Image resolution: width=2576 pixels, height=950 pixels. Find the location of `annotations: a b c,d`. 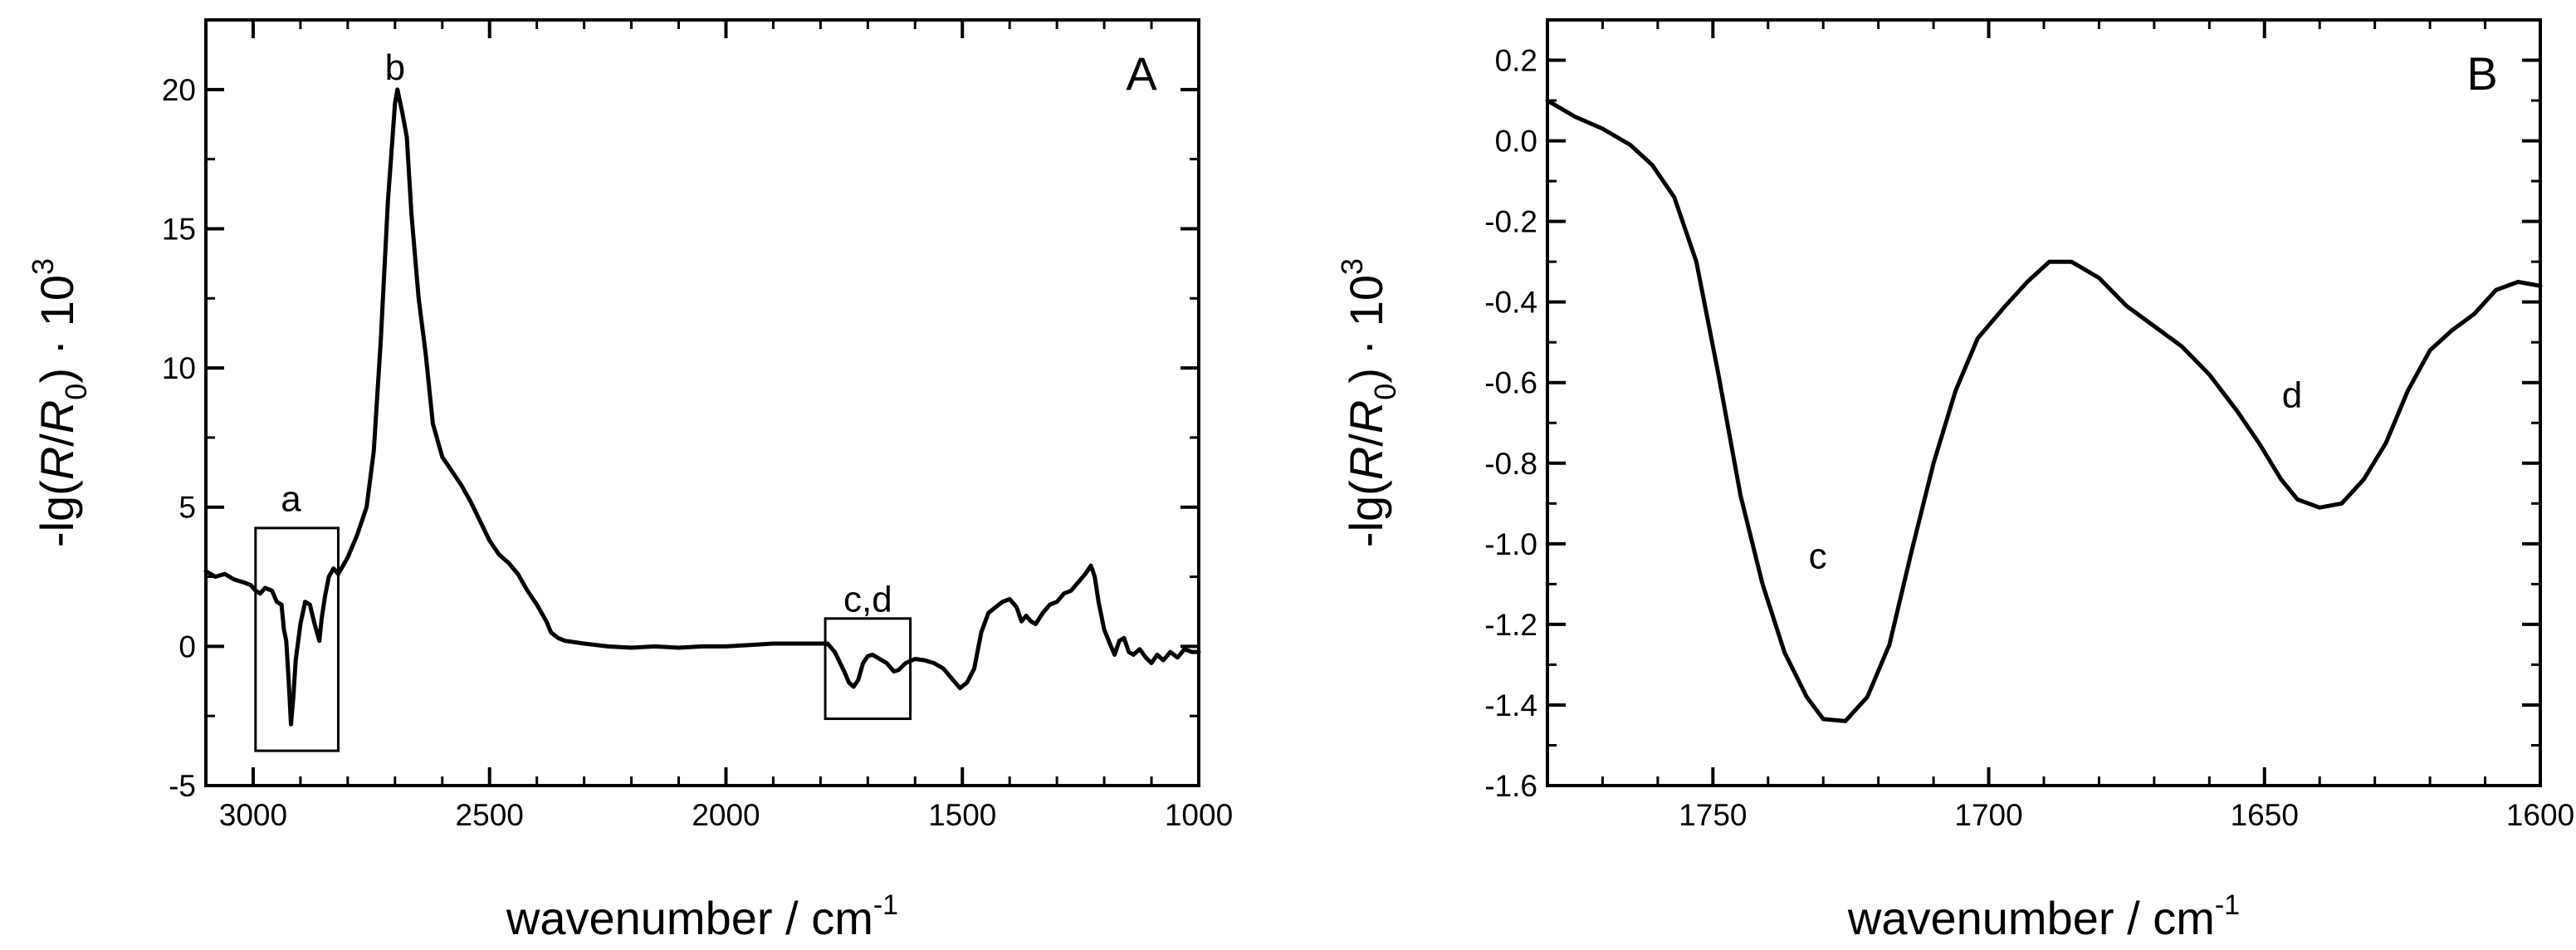

annotations: a b c,d is located at coordinates (586, 333).